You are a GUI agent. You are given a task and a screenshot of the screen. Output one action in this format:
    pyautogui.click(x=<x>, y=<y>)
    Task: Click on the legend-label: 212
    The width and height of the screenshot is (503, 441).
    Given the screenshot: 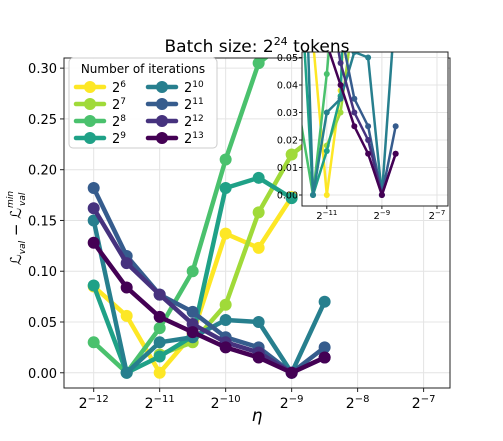 What is the action you would take?
    pyautogui.click(x=194, y=122)
    